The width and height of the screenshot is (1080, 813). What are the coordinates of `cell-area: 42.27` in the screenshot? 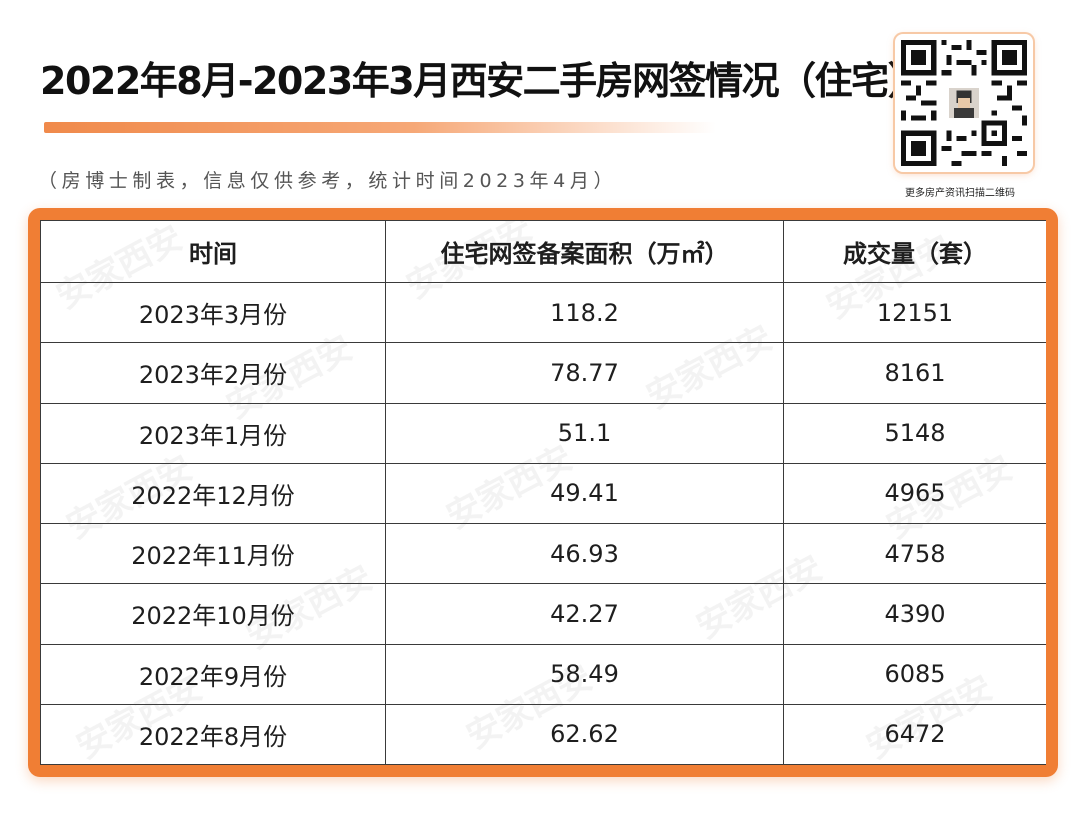 It's located at (584, 614).